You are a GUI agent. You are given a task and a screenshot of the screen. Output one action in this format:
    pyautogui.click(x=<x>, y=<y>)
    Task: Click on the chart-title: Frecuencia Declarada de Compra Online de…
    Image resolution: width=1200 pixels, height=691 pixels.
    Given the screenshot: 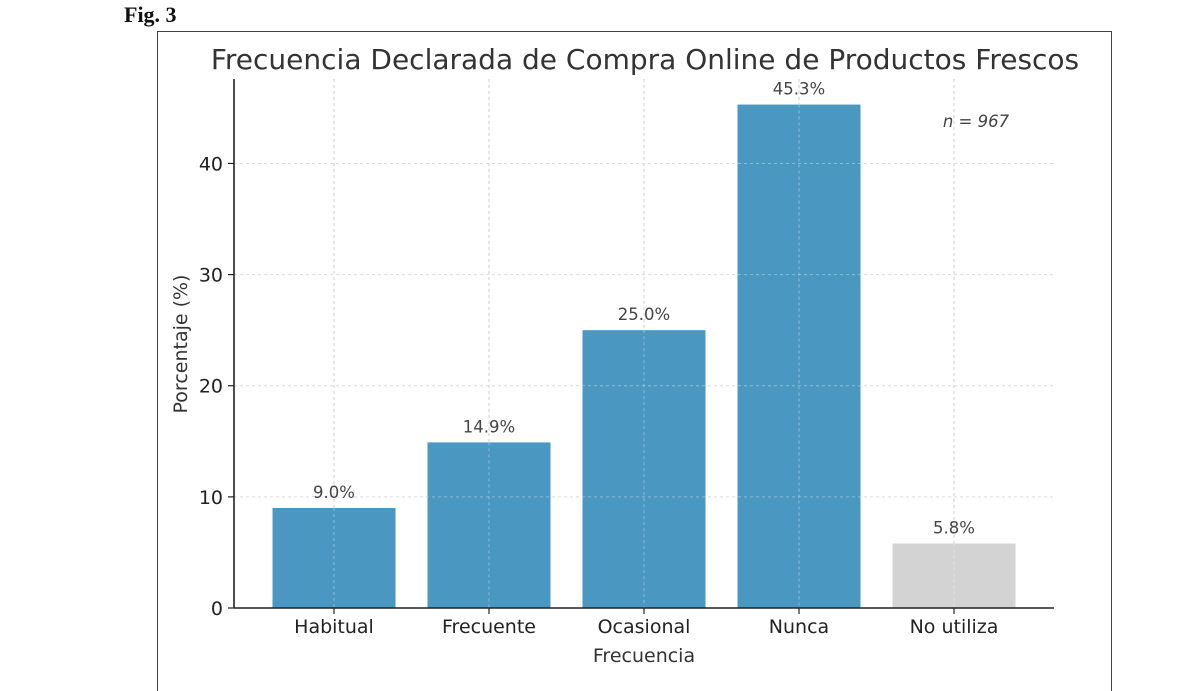 What is the action you would take?
    pyautogui.click(x=645, y=59)
    